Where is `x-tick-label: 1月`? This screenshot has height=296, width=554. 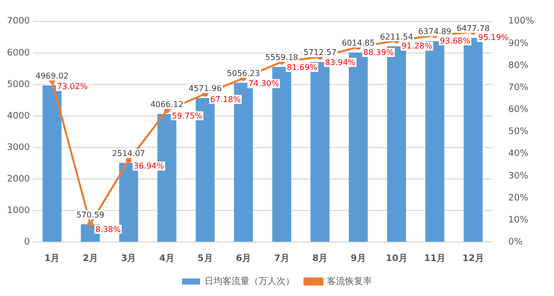 x-tick-label: 1月 is located at coordinates (52, 258).